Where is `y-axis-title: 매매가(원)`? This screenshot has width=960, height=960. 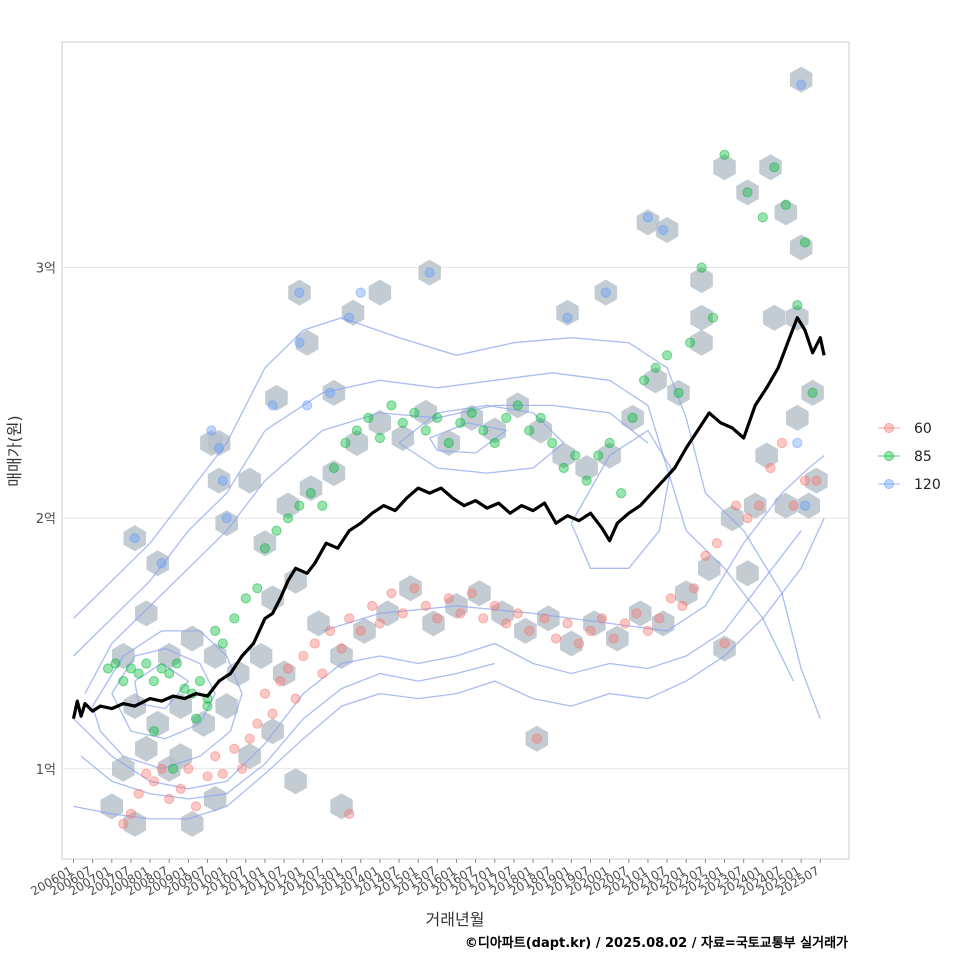 y-axis-title: 매매가(원) is located at coordinates (14, 450).